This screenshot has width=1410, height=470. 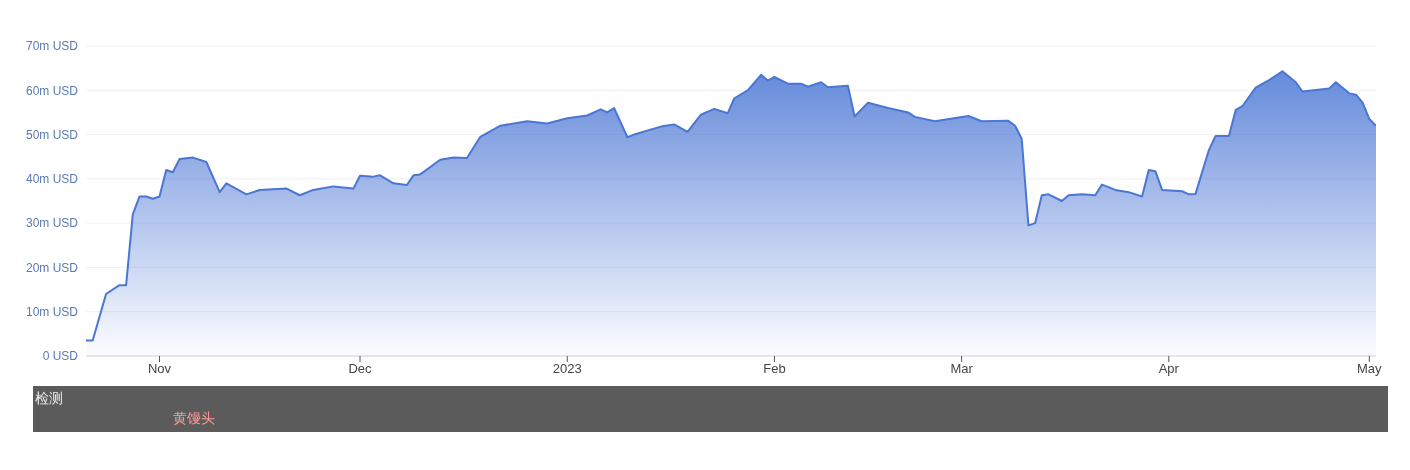 I want to click on y-tick-label: 0 USD, so click(x=60, y=356).